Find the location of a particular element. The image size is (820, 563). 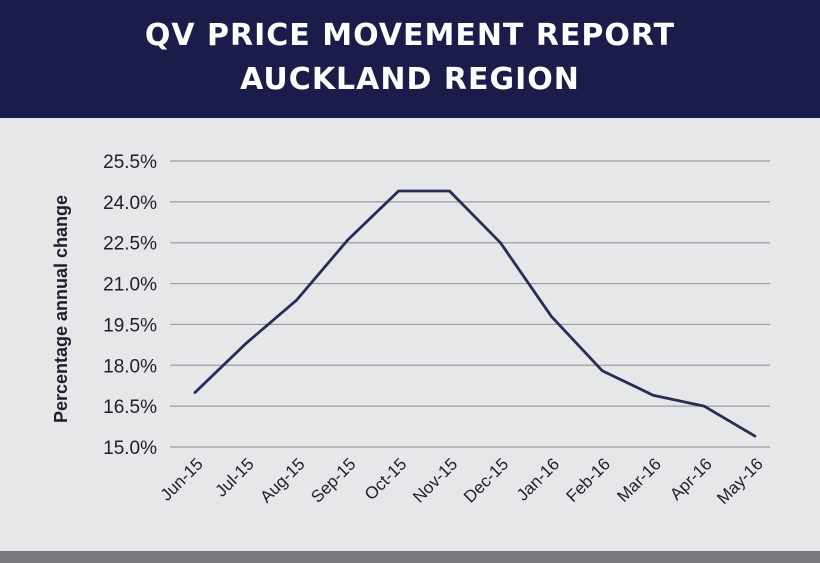

header-title-line2: AUCKLAND REGION is located at coordinates (410, 79).